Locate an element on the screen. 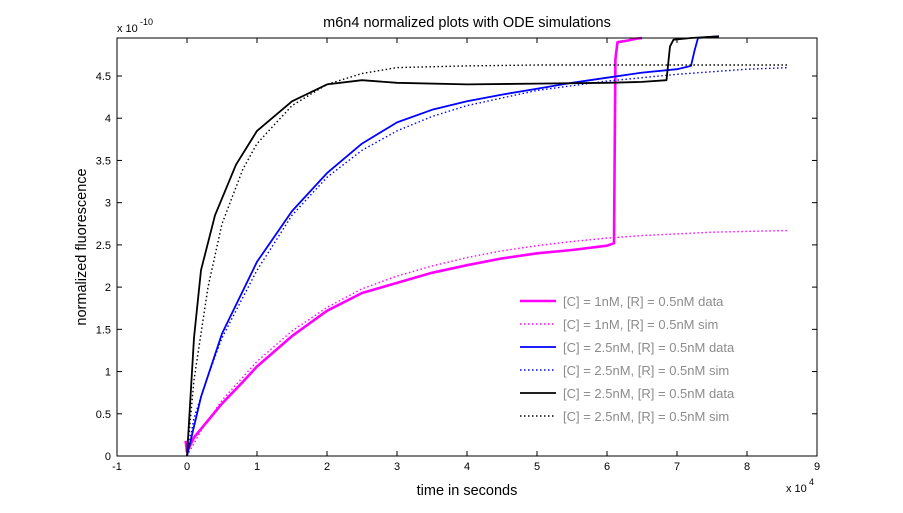  y-tick-label: 1 is located at coordinates (108, 373).